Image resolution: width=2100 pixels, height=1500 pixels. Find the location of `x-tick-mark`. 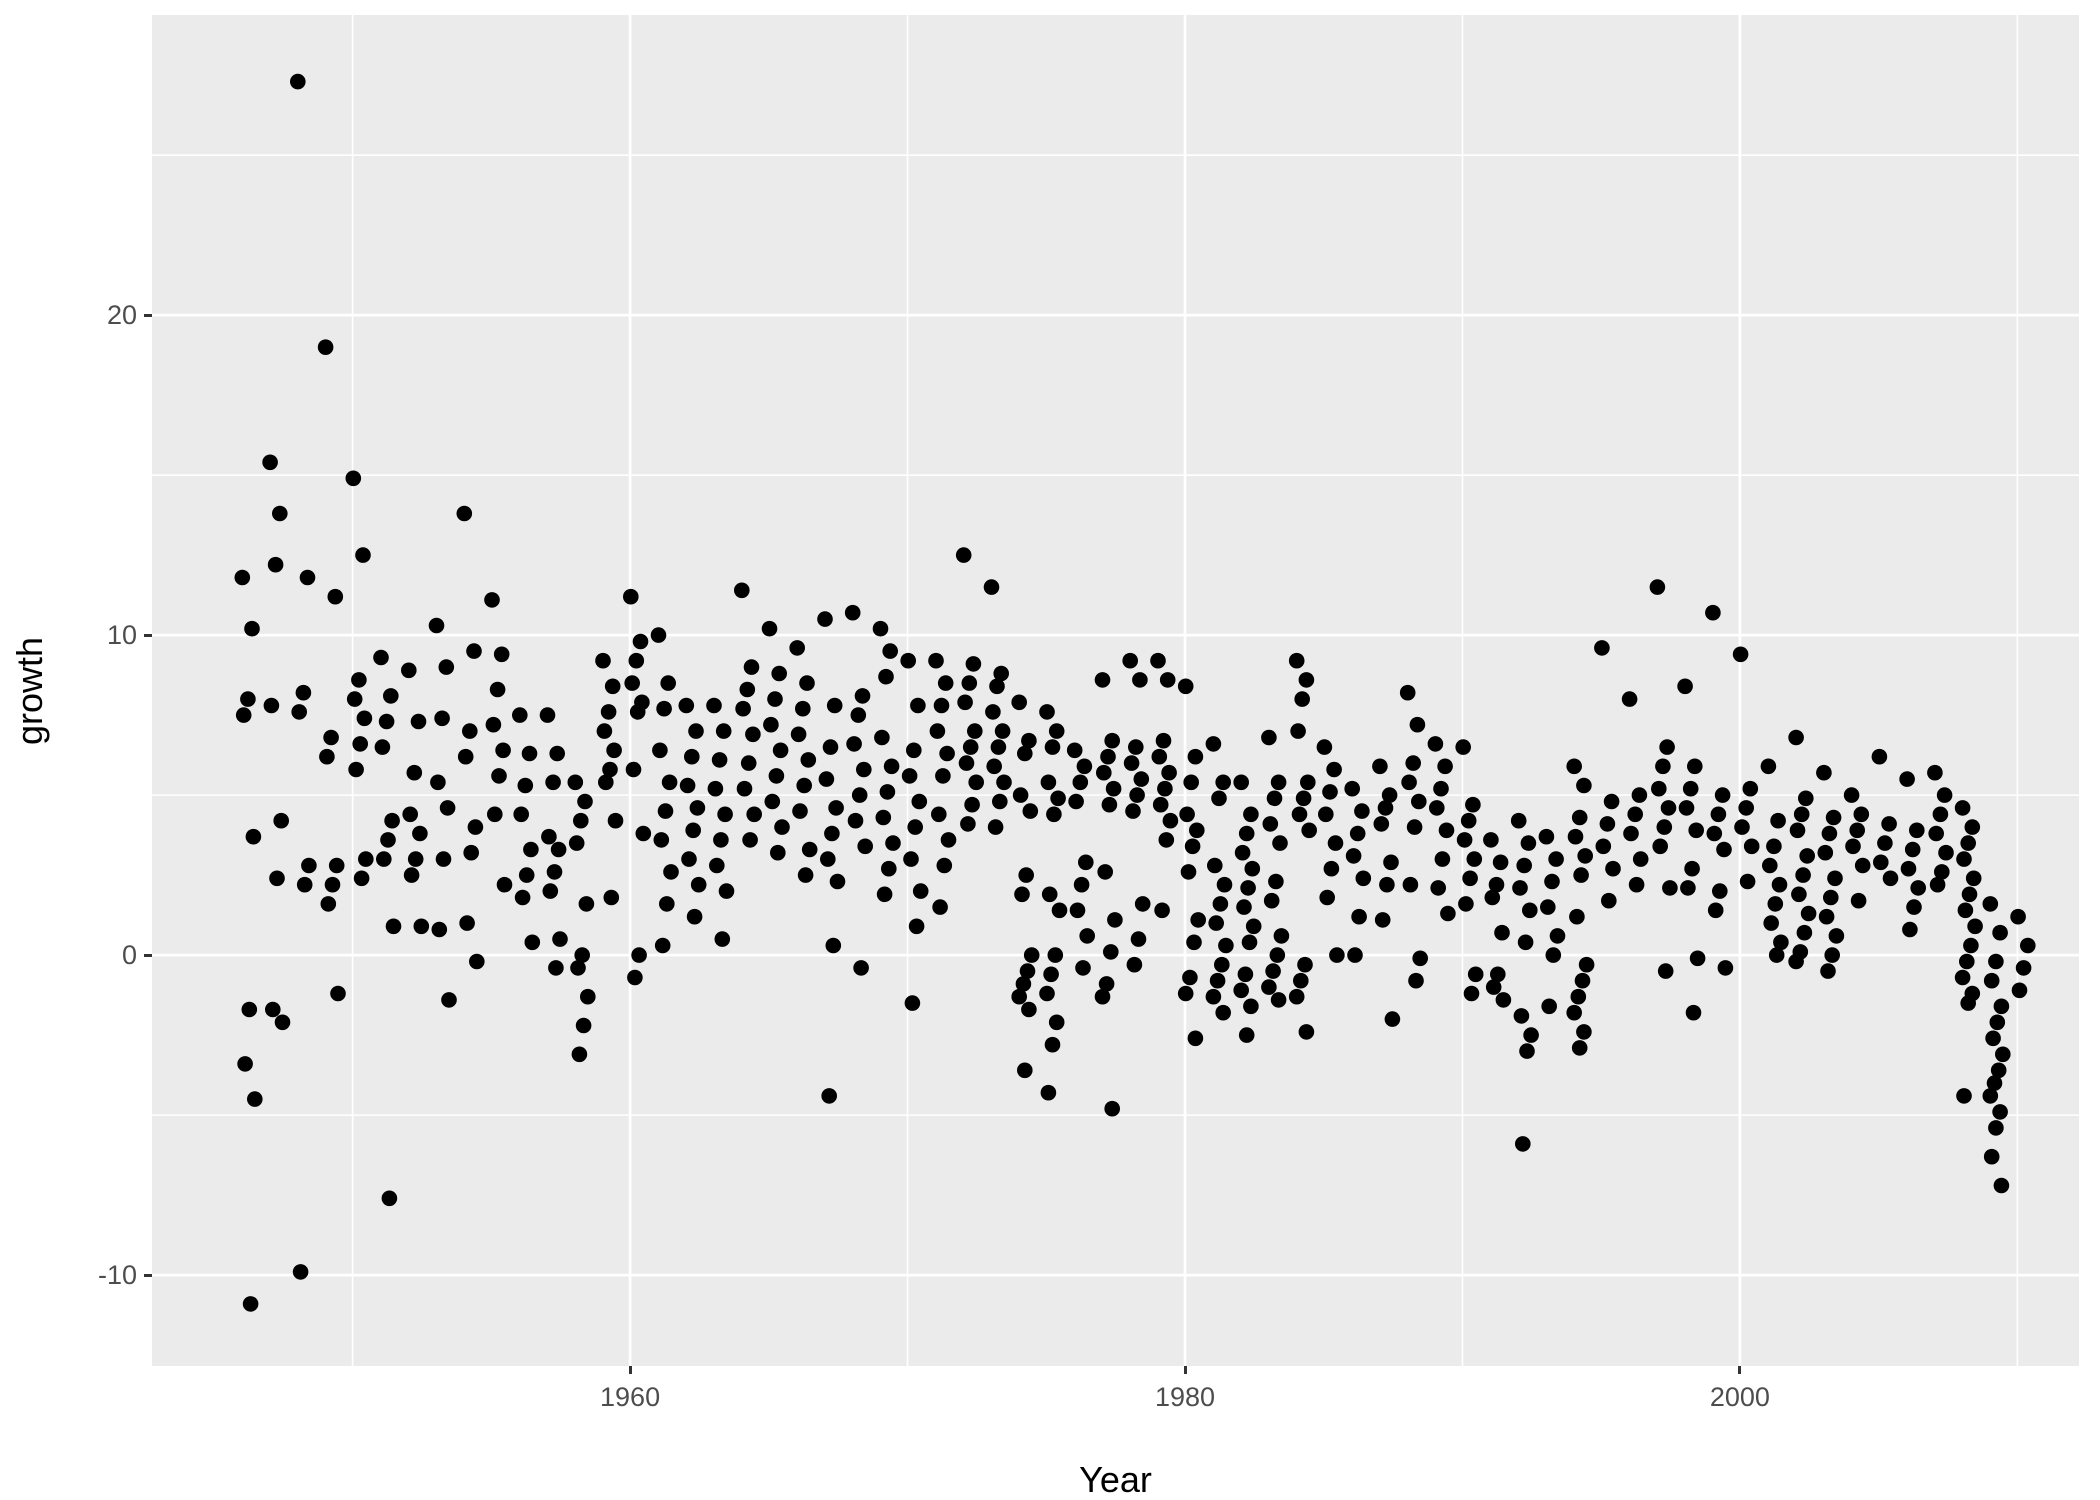

x-tick-mark is located at coordinates (1185, 1370).